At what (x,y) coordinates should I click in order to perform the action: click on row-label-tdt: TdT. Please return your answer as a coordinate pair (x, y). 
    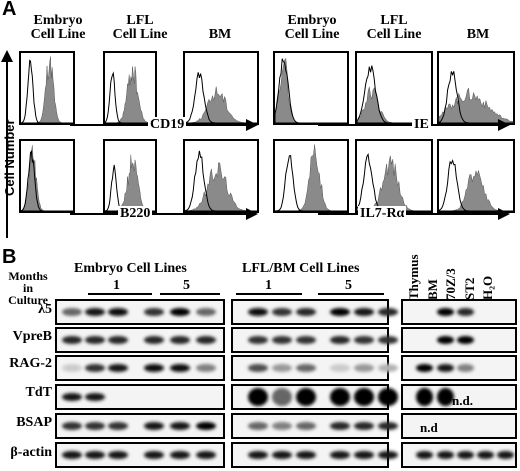
    Looking at the image, I should click on (38, 392).